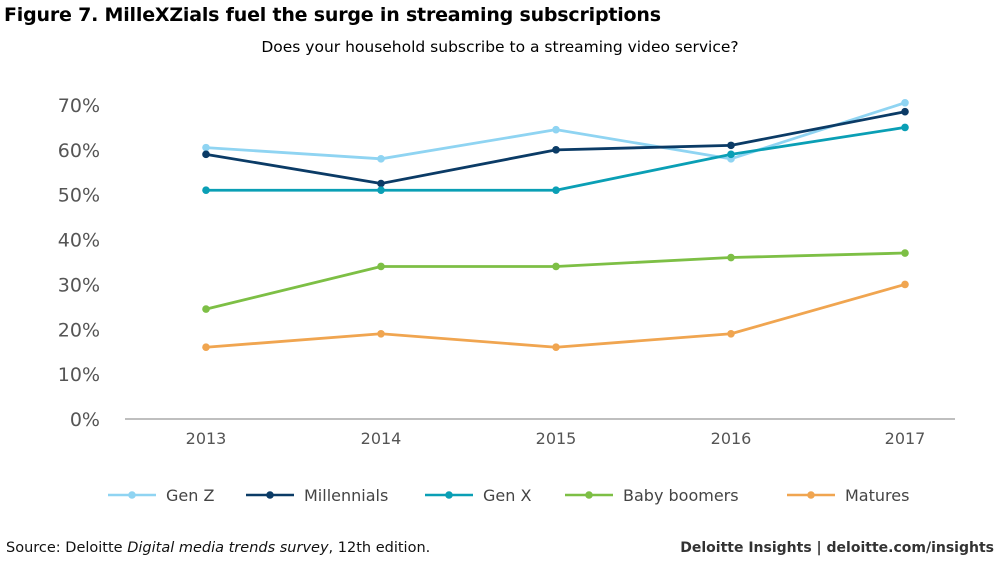  I want to click on source-suffix: , 12th edition., so click(379, 548).